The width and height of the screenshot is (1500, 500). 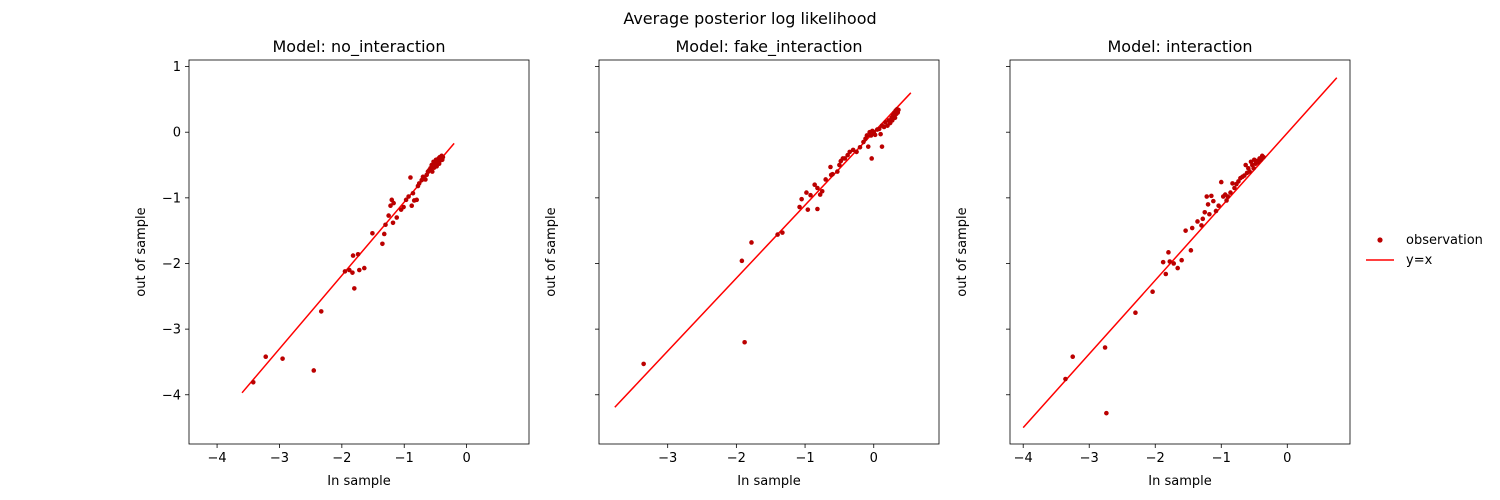 I want to click on y-tick-label: 0, so click(x=177, y=133).